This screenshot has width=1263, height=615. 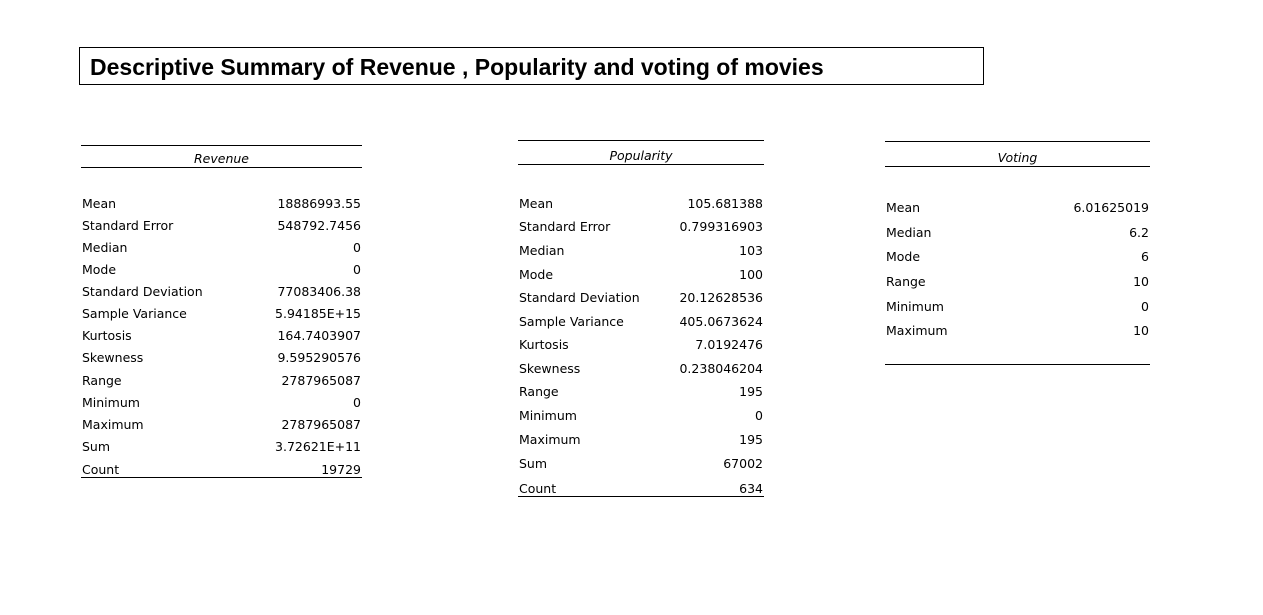 I want to click on row-value: 6.2, so click(x=1139, y=232).